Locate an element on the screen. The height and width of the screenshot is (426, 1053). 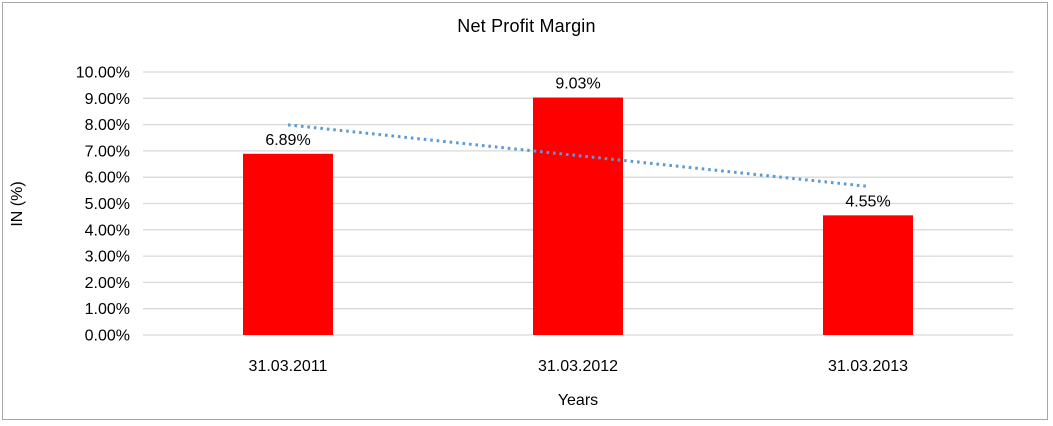
y-tick-label: 7.00% is located at coordinates (107, 151).